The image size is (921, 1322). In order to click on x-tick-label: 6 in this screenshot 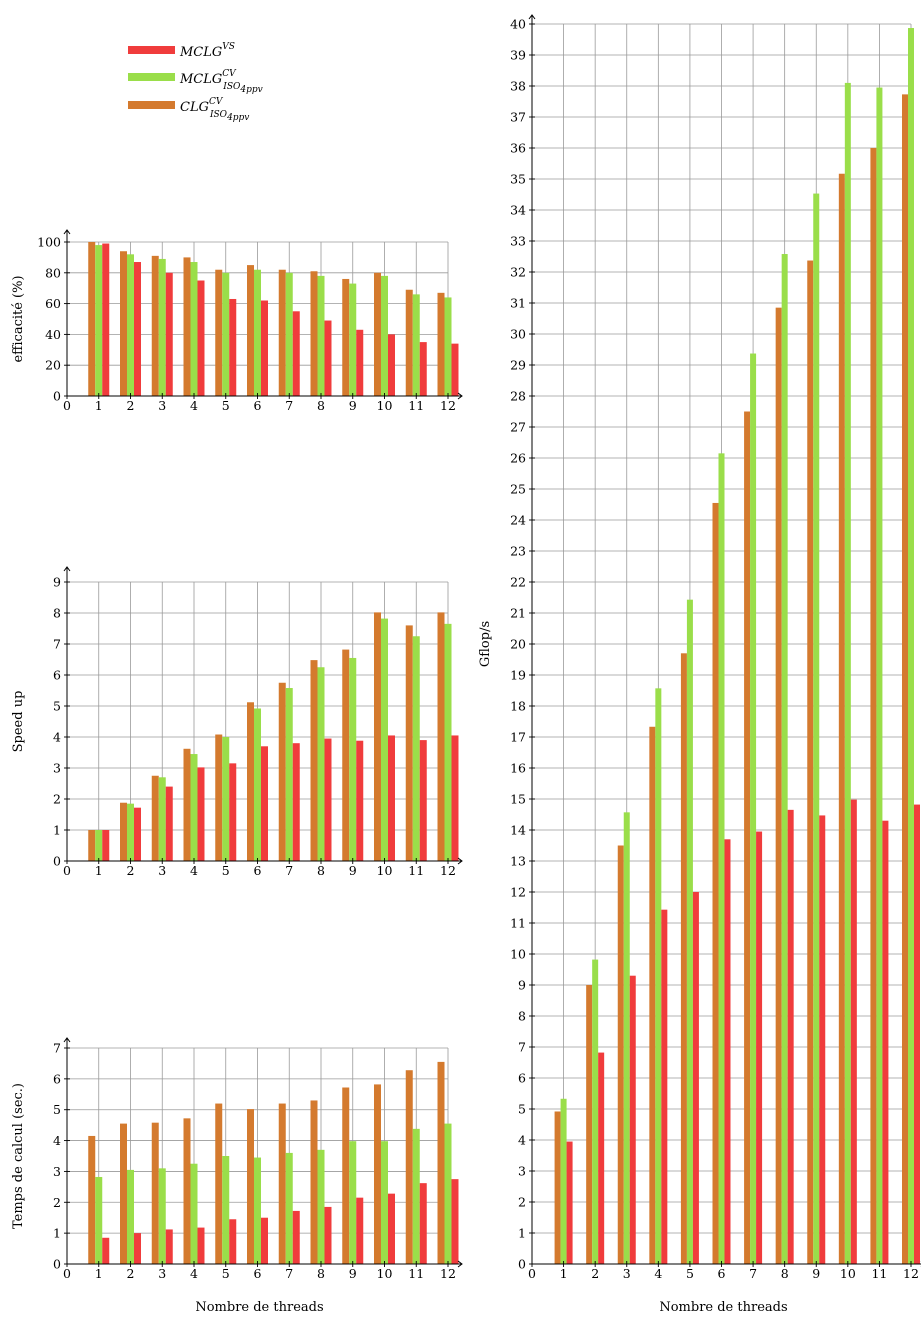, I will do `click(258, 870)`.